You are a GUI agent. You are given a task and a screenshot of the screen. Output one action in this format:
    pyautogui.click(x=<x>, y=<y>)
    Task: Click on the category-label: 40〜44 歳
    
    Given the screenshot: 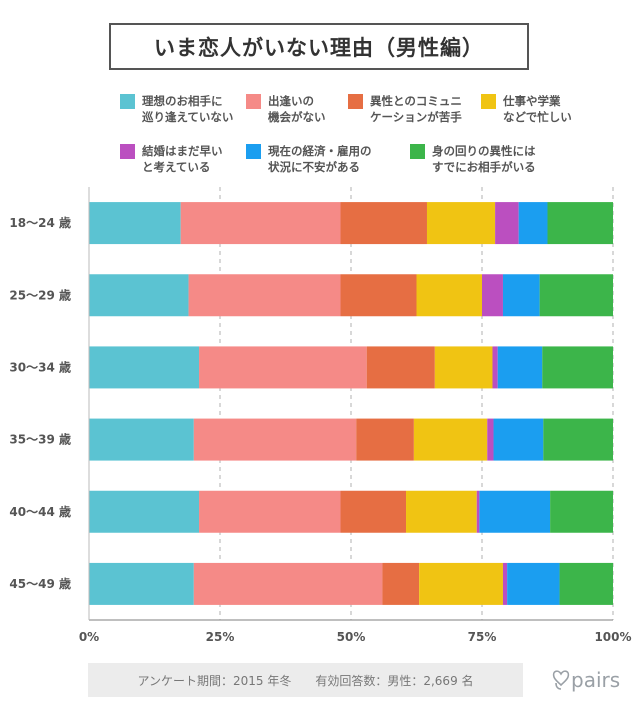 What is the action you would take?
    pyautogui.click(x=40, y=511)
    